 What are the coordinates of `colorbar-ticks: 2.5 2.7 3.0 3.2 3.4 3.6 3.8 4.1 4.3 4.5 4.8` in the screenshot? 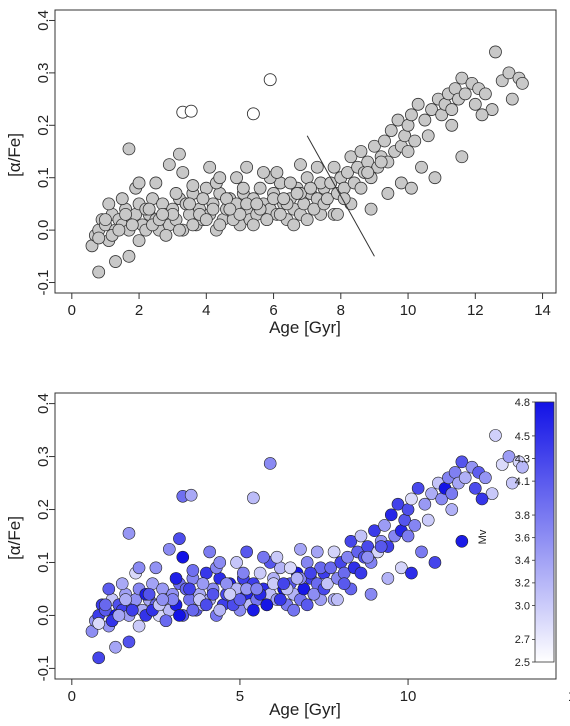 It's located at (525, 533).